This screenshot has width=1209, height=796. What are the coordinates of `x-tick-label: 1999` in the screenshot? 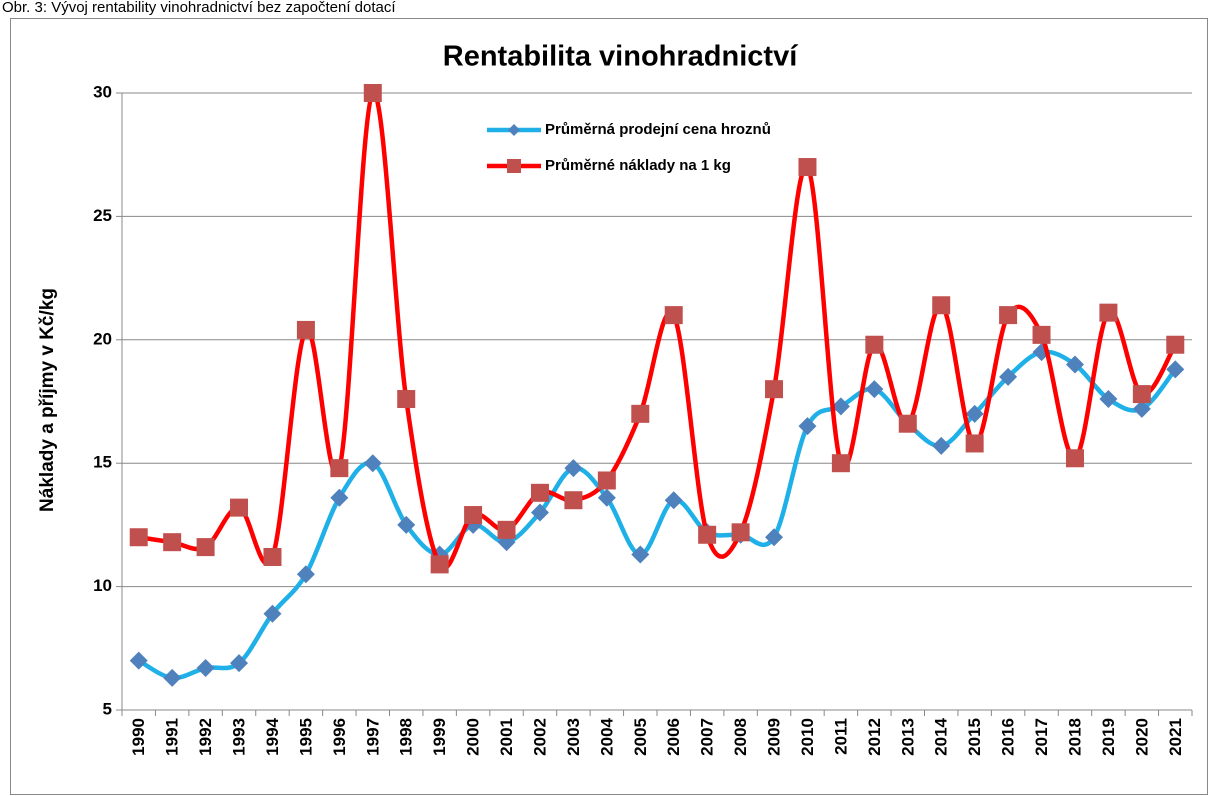 It's located at (439, 737).